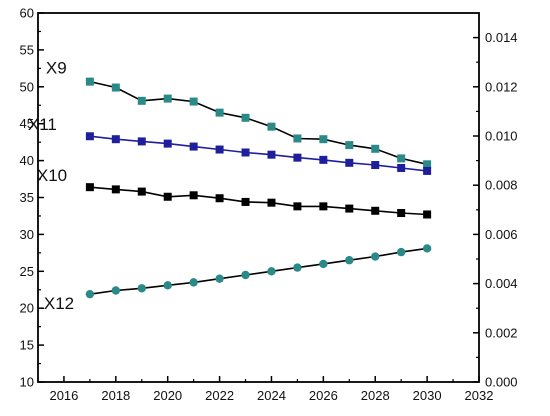 This screenshot has width=550, height=416. Describe the element at coordinates (52, 175) in the screenshot. I see `series-label-x10: X10` at that location.